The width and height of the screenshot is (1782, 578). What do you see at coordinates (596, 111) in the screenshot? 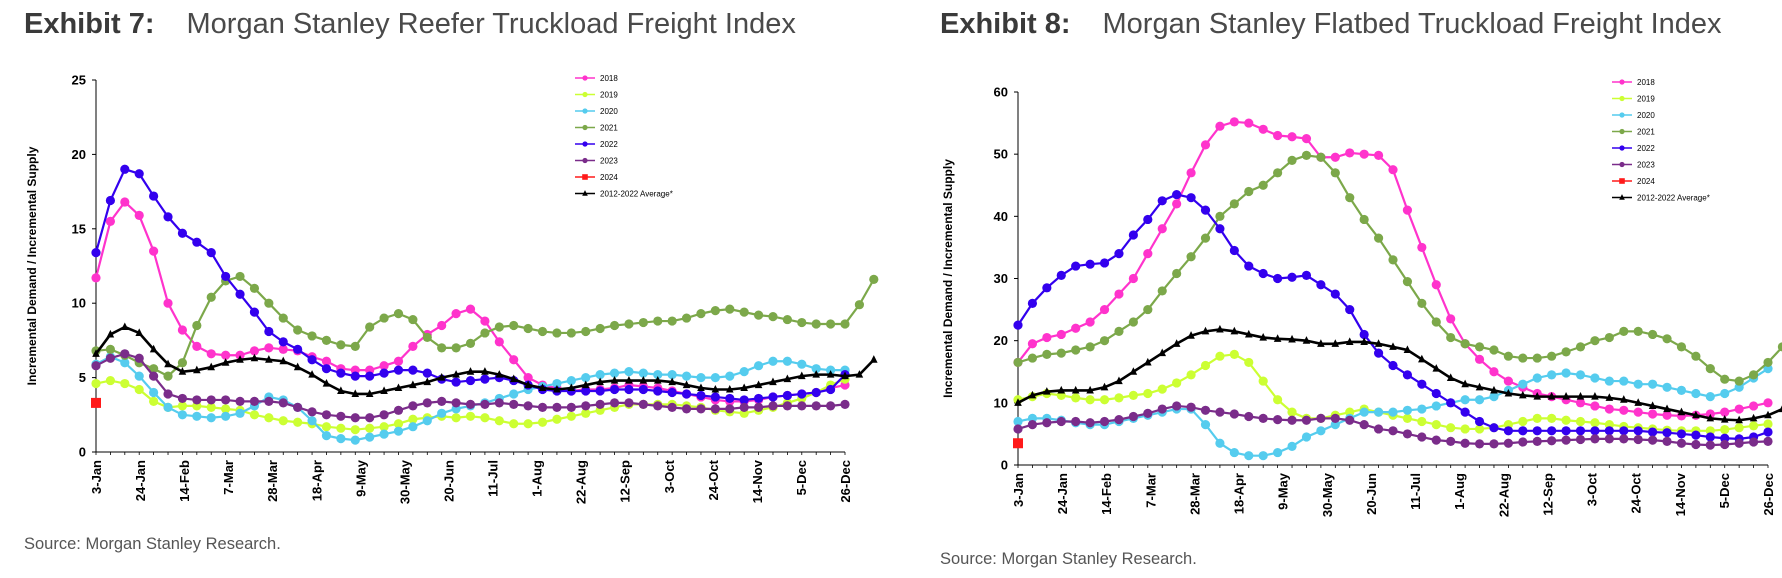
I see `legend-entry: 2020` at bounding box center [596, 111].